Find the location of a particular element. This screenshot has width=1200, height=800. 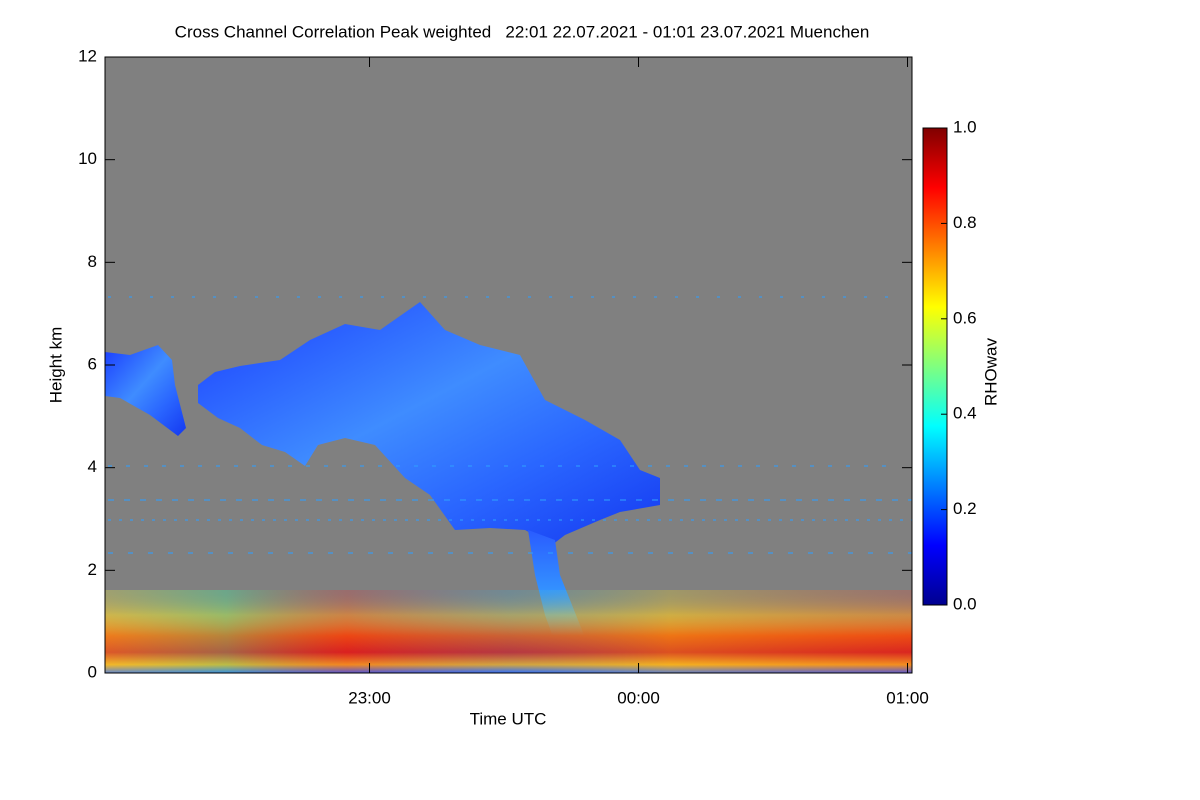

y-axis-label: Height km is located at coordinates (55, 365).